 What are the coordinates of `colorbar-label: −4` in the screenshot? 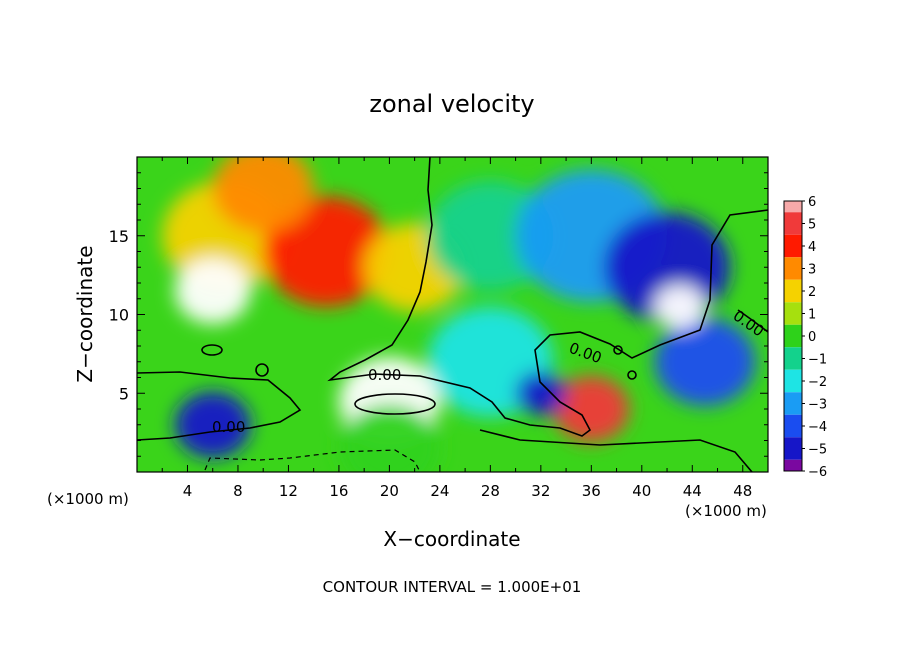 It's located at (817, 427).